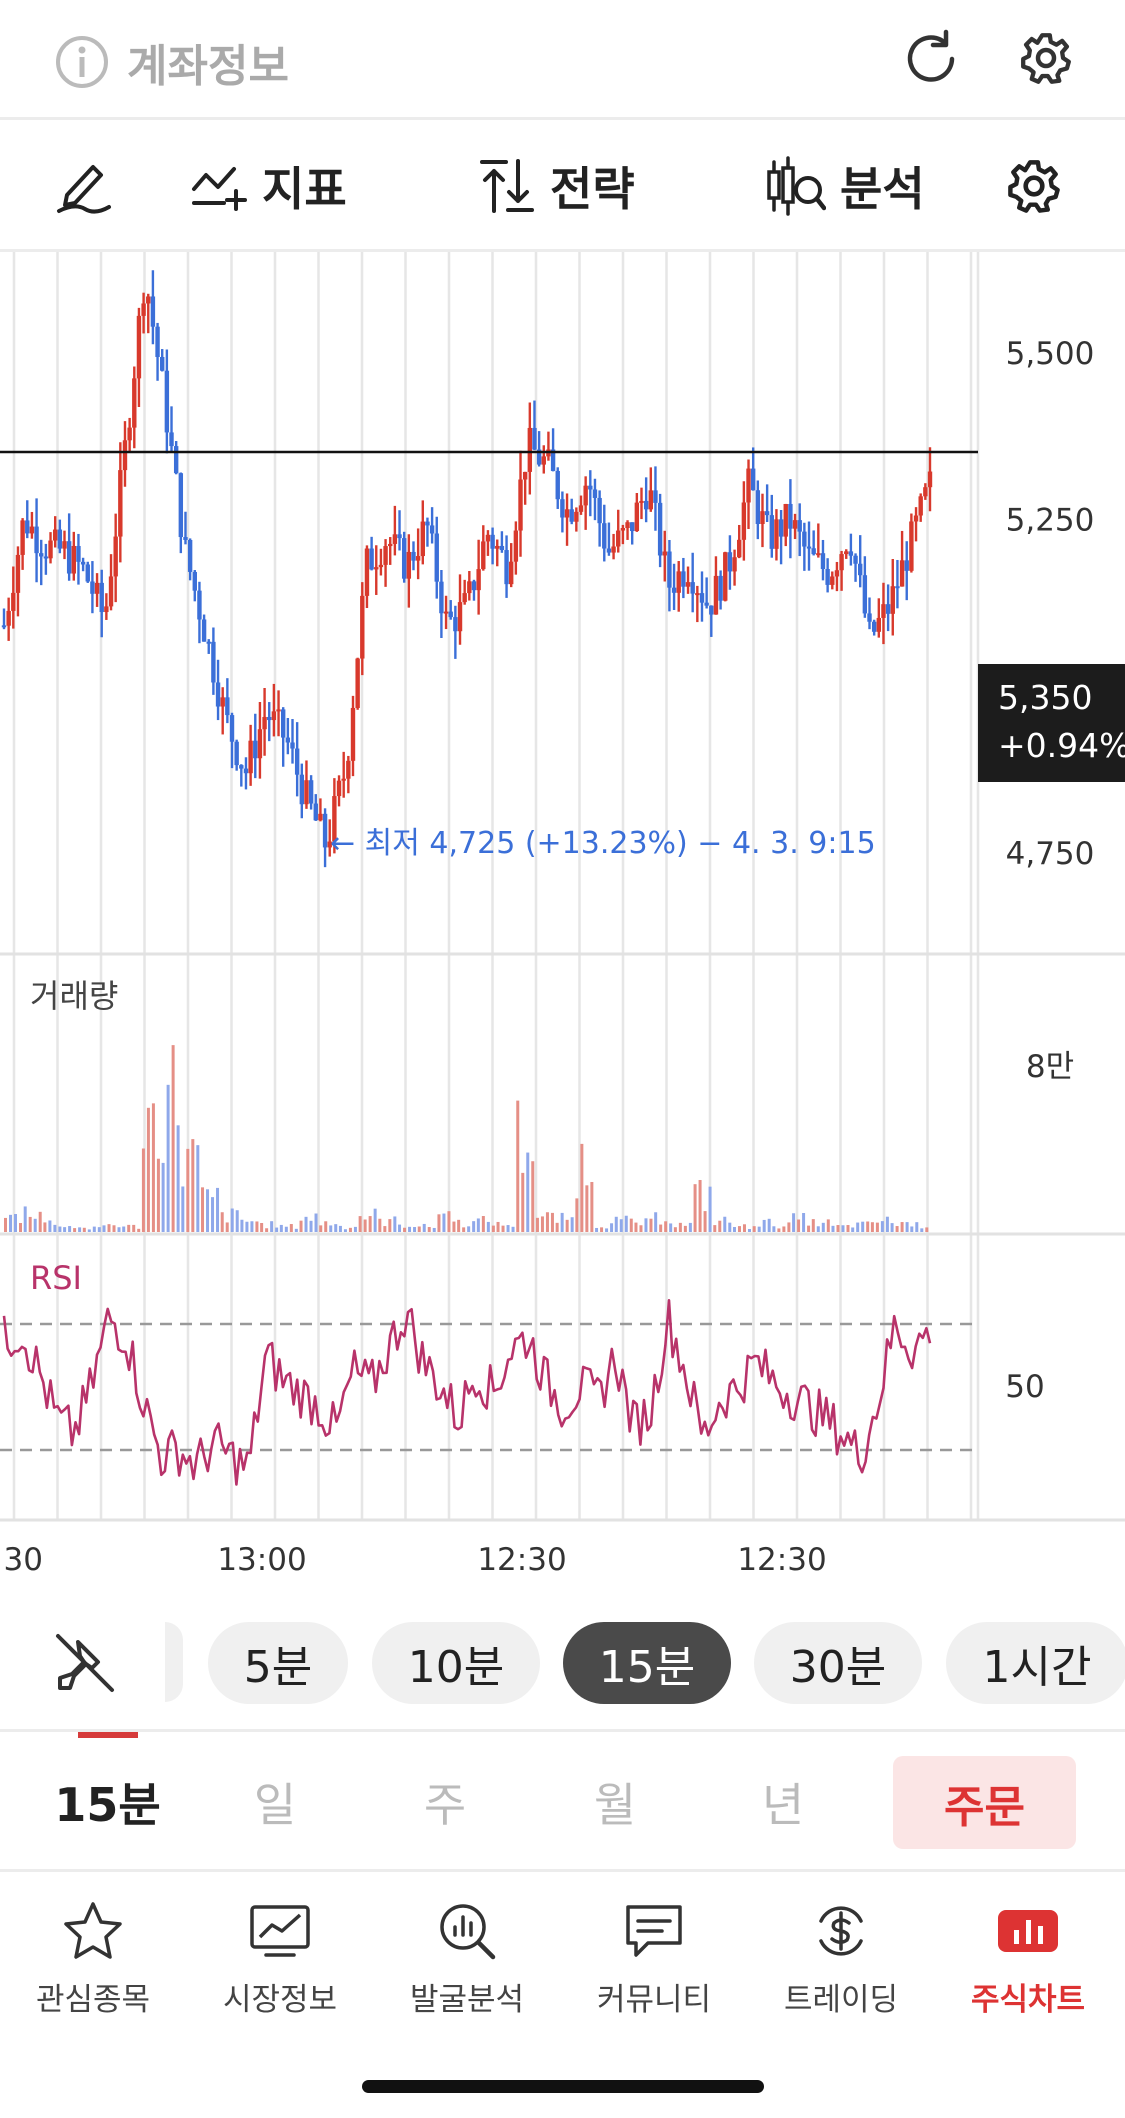 This screenshot has width=1125, height=2118. What do you see at coordinates (521, 1560) in the screenshot?
I see `time-axis-tick: 12:30` at bounding box center [521, 1560].